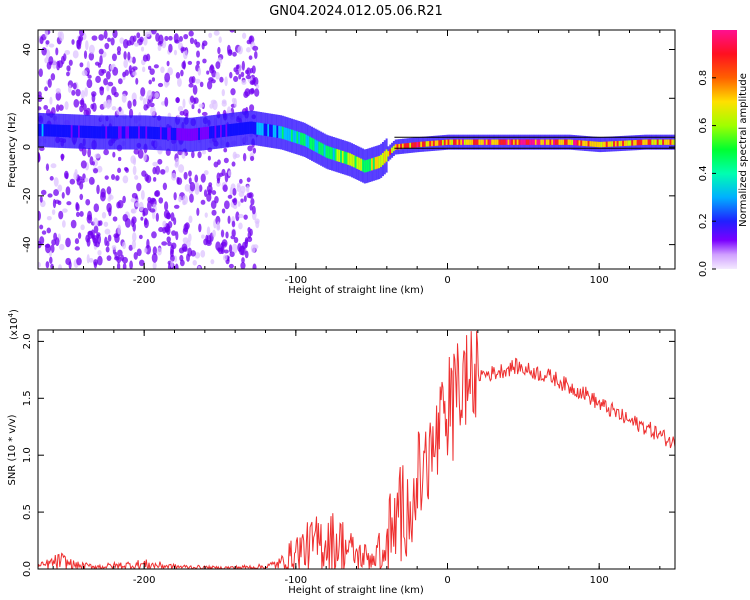  Describe the element at coordinates (27, 569) in the screenshot. I see `snr-ytick-label: 0.0` at that location.